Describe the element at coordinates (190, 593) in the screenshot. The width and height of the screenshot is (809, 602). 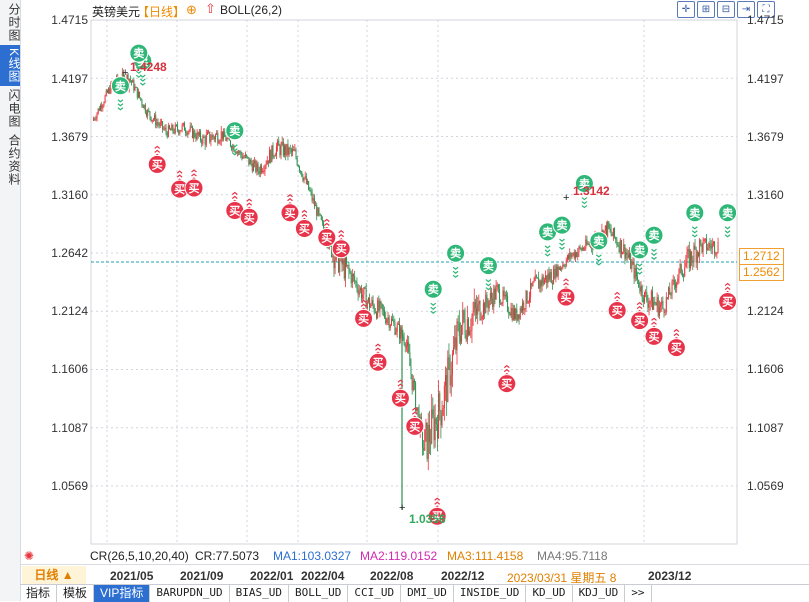
I see `tab-barupdn: BARUPDN_UD` at that location.